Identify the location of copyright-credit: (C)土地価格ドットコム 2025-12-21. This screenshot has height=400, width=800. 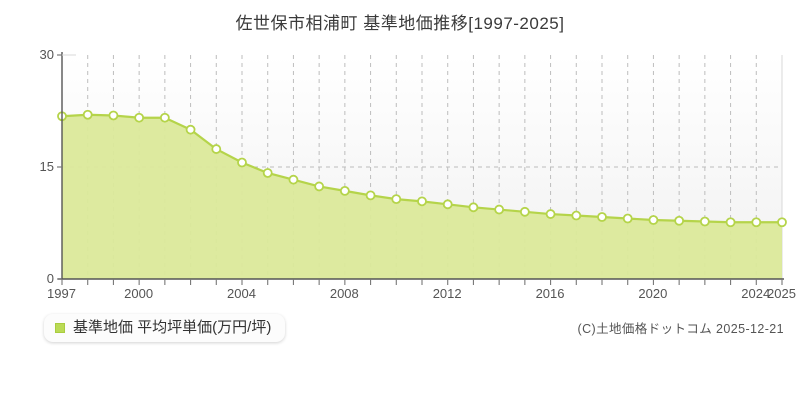
(680, 329).